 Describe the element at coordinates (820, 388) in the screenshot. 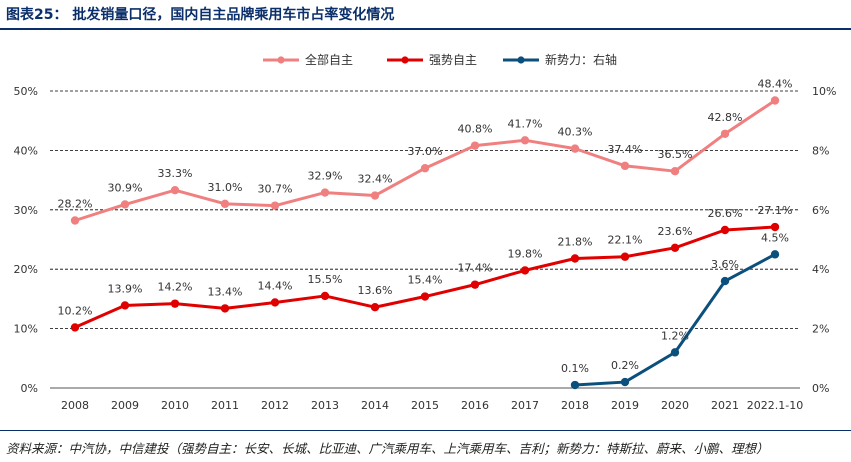

I see `y-right-tick-label: 0%` at that location.